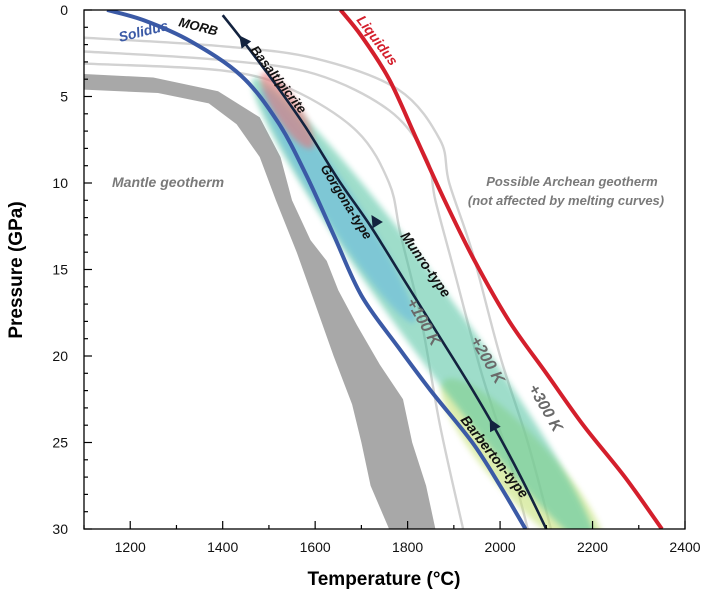 The image size is (703, 596). Describe the element at coordinates (287, 110) in the screenshot. I see `basalt-picrite-field` at that location.